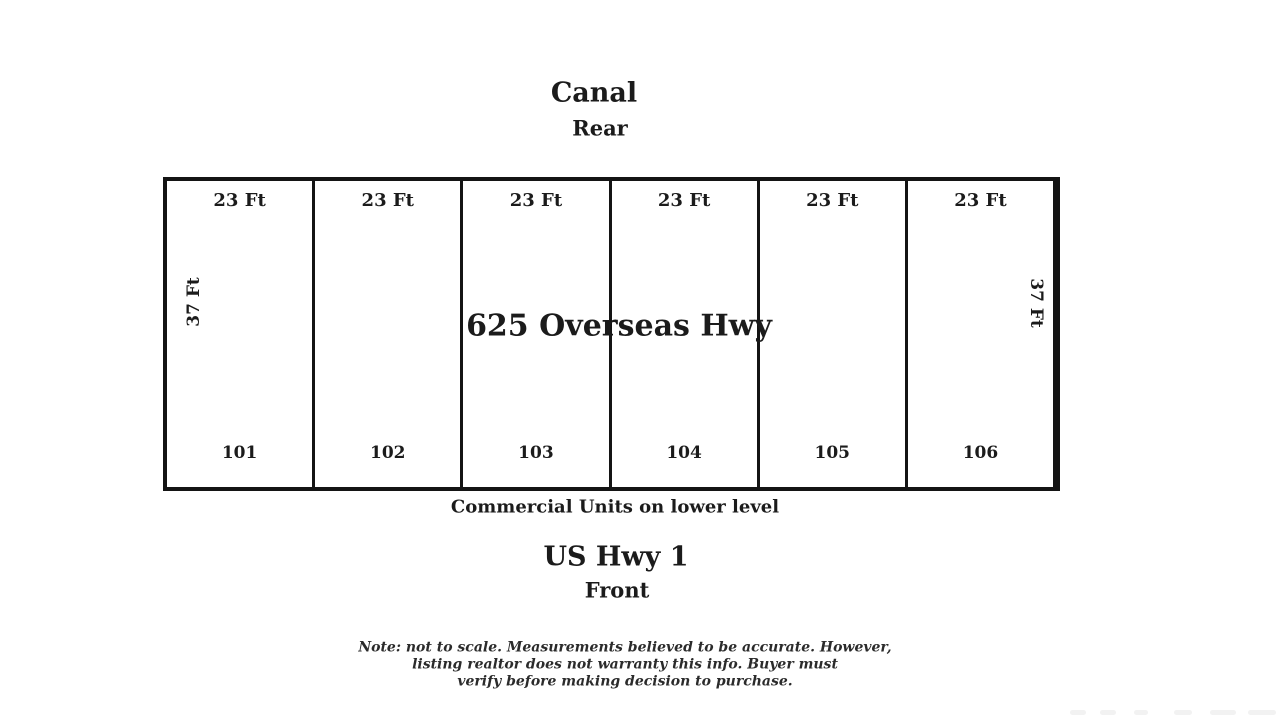 This screenshot has width=1280, height=718. What do you see at coordinates (239, 453) in the screenshot?
I see `unit-number-label: 101` at bounding box center [239, 453].